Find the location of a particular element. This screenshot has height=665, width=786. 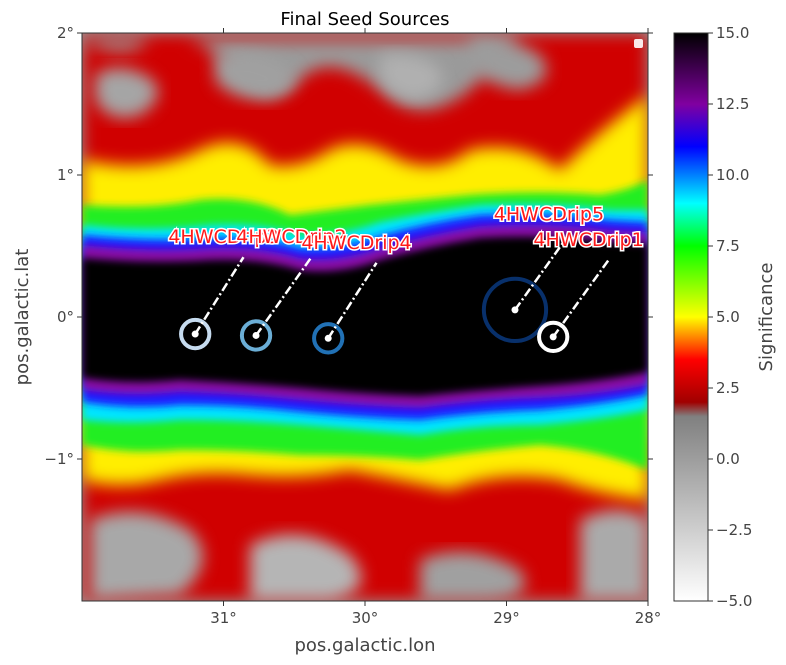

source-label: 4HWCDrip1 is located at coordinates (588, 240).